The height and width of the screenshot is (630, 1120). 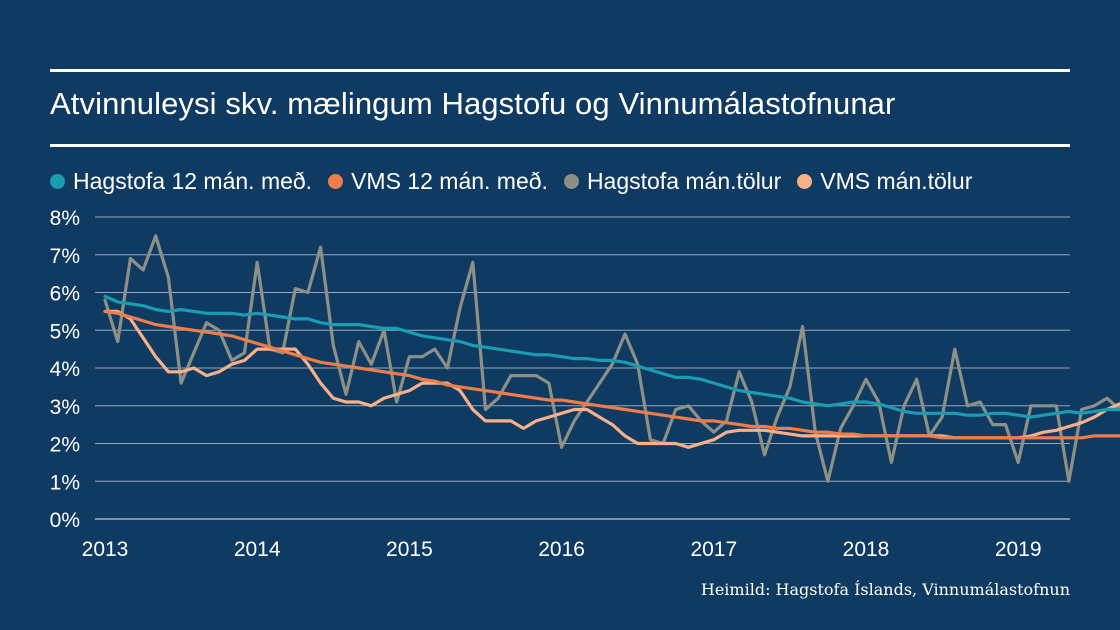 I want to click on top-rule, so click(x=560, y=70).